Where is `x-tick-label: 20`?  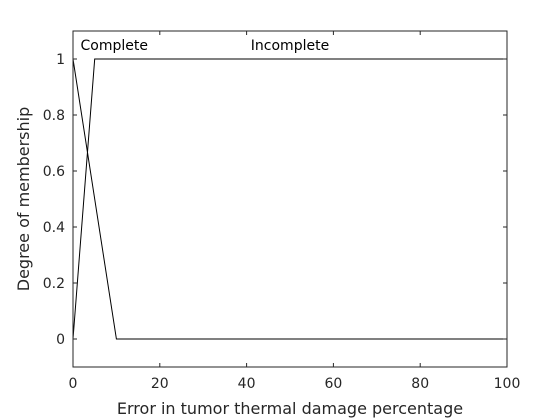 x-tick-label: 20 is located at coordinates (160, 384).